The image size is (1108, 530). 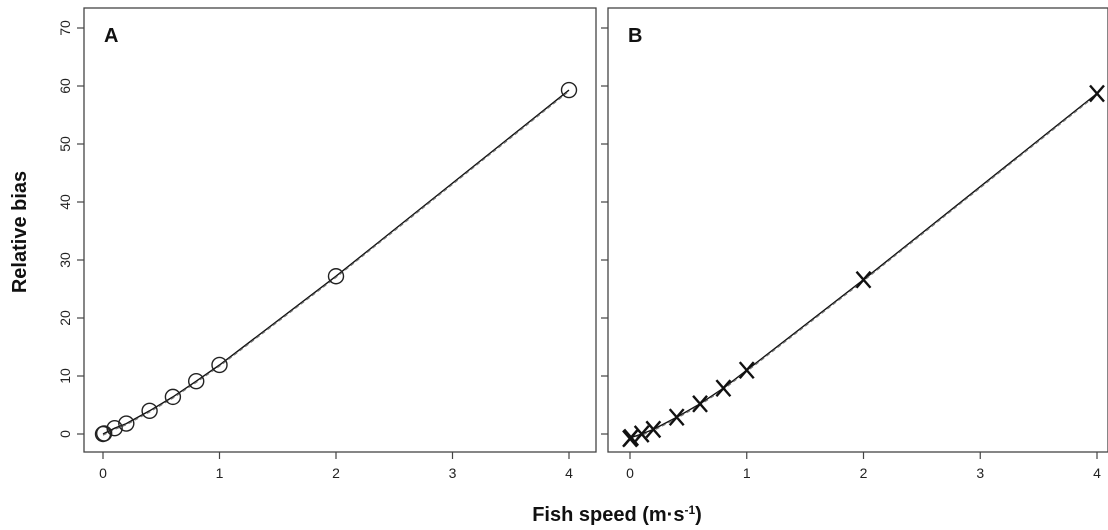 I want to click on y-tick-label: 30, so click(x=65, y=260).